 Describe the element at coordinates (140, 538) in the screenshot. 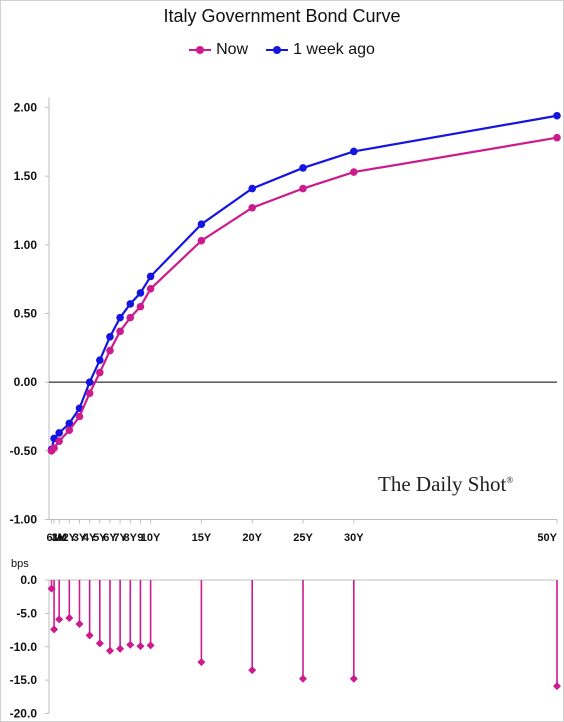

I see `x-tick-label: 9` at that location.